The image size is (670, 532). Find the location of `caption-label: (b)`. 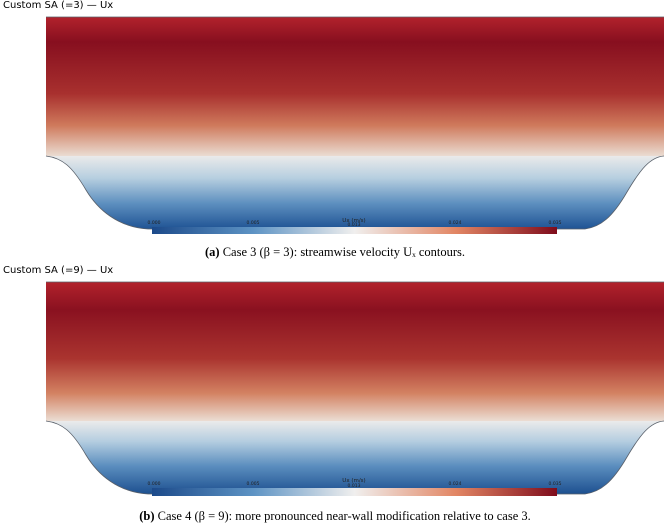

caption-label: (b) is located at coordinates (147, 516).